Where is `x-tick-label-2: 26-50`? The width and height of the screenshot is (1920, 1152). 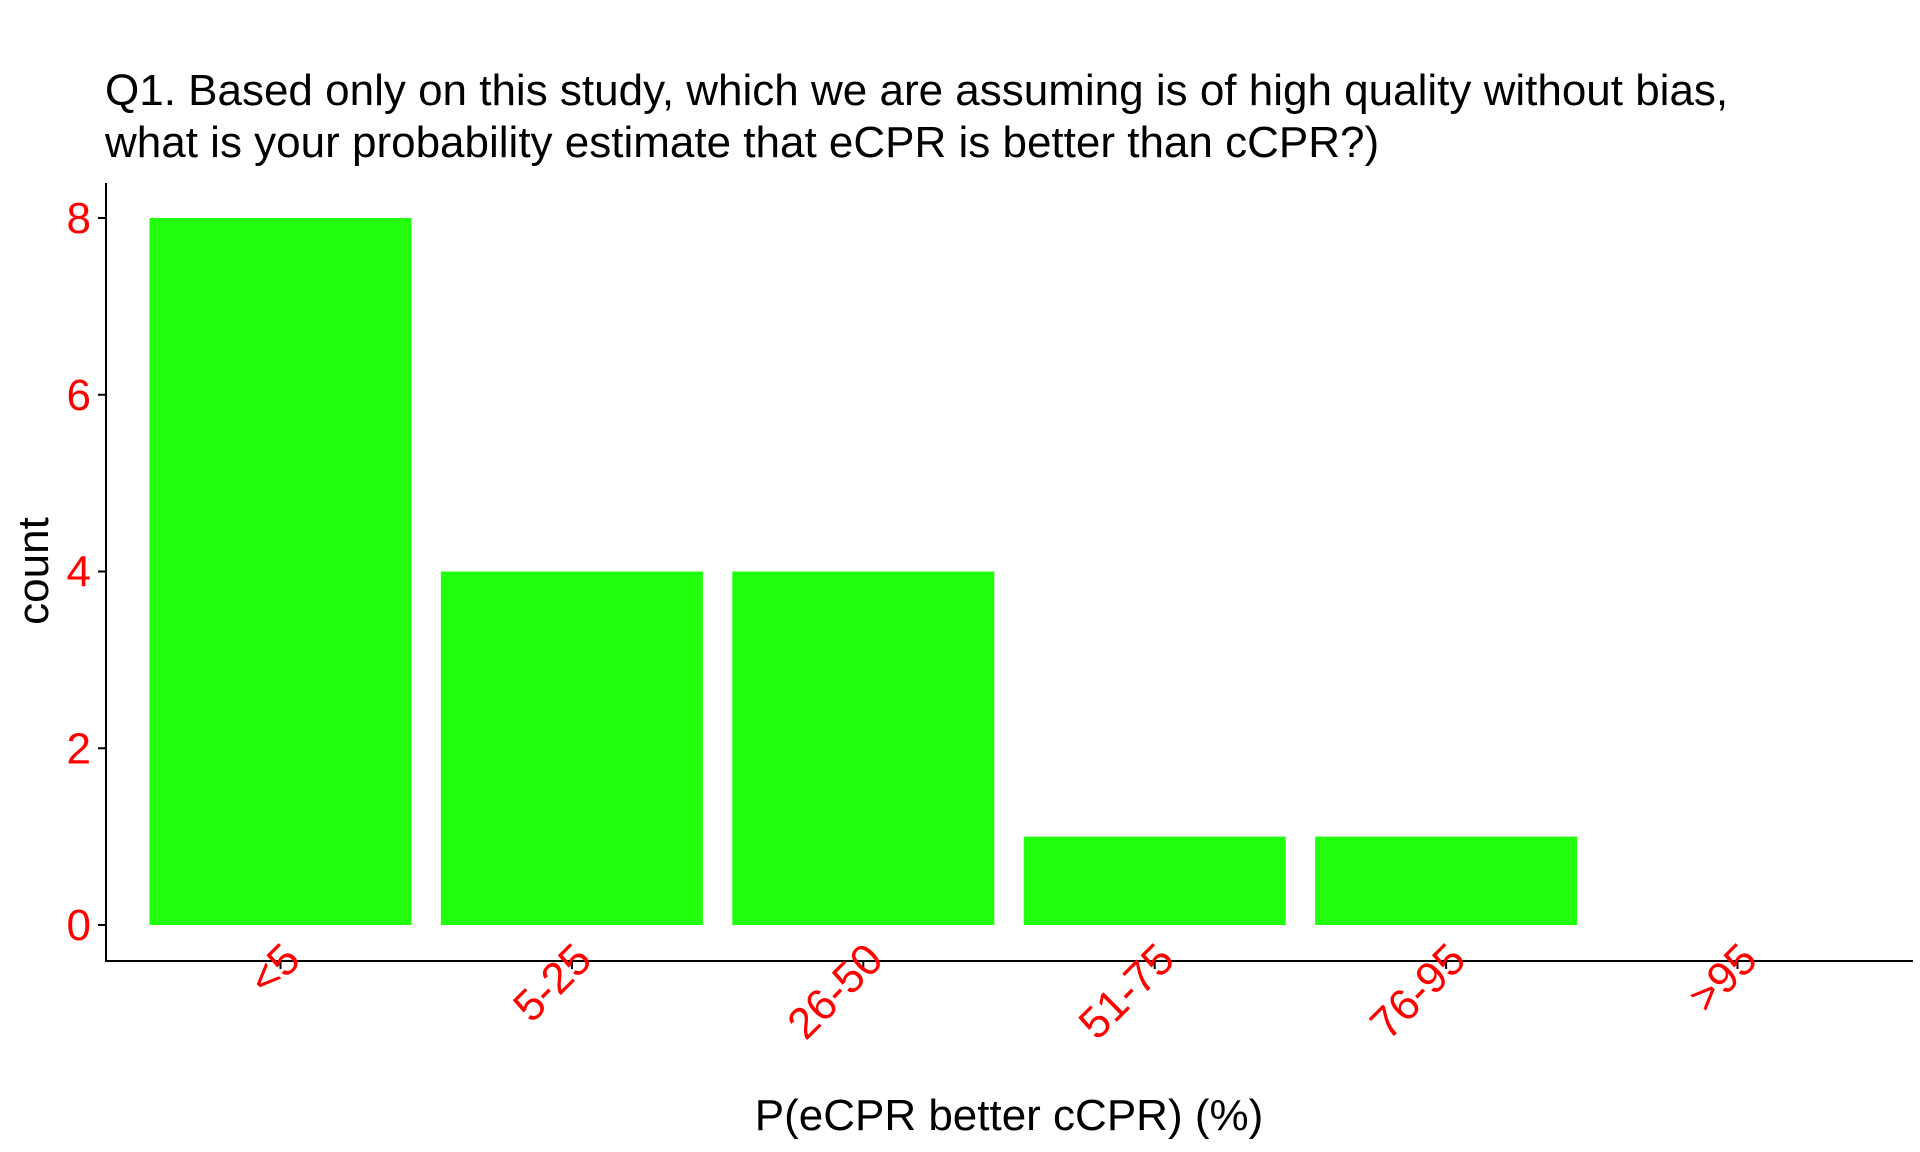 x-tick-label-2: 26-50 is located at coordinates (835, 991).